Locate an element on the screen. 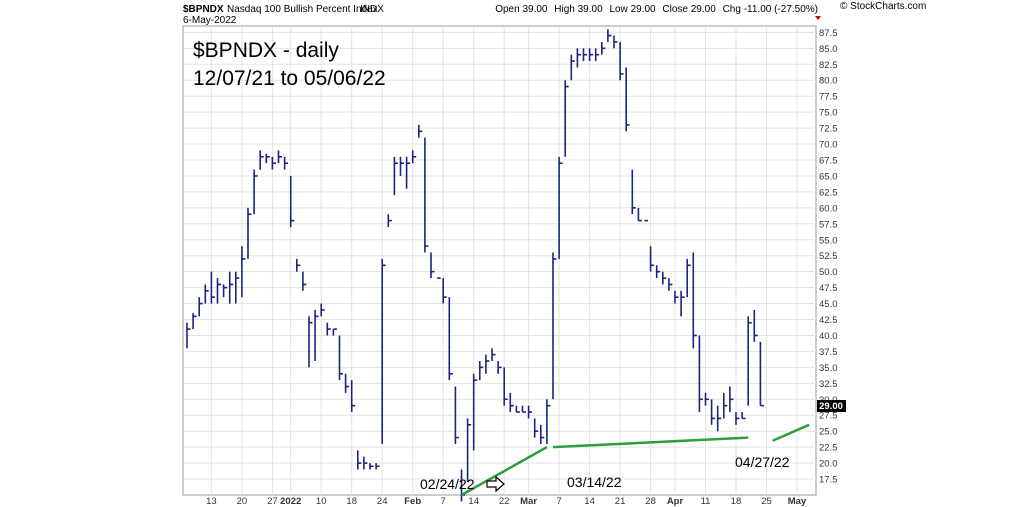 This screenshot has height=507, width=1022. x-tick-label: May is located at coordinates (797, 501).